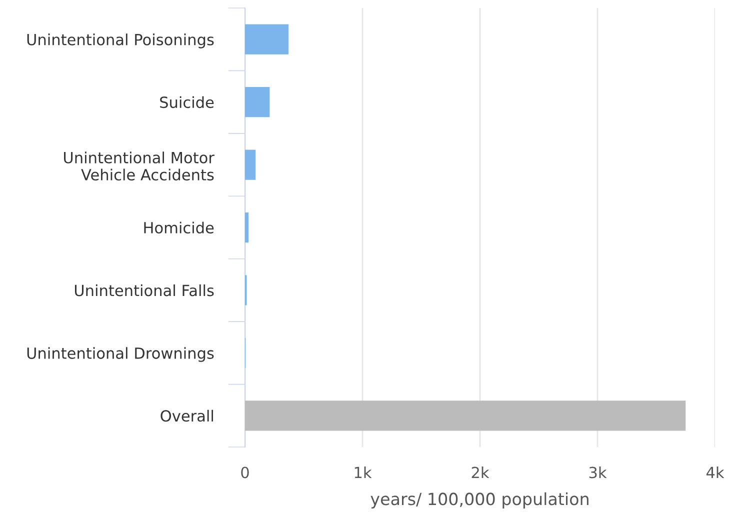 The image size is (734, 515). I want to click on y-tick-label: Unintentional Poisonings, so click(120, 41).